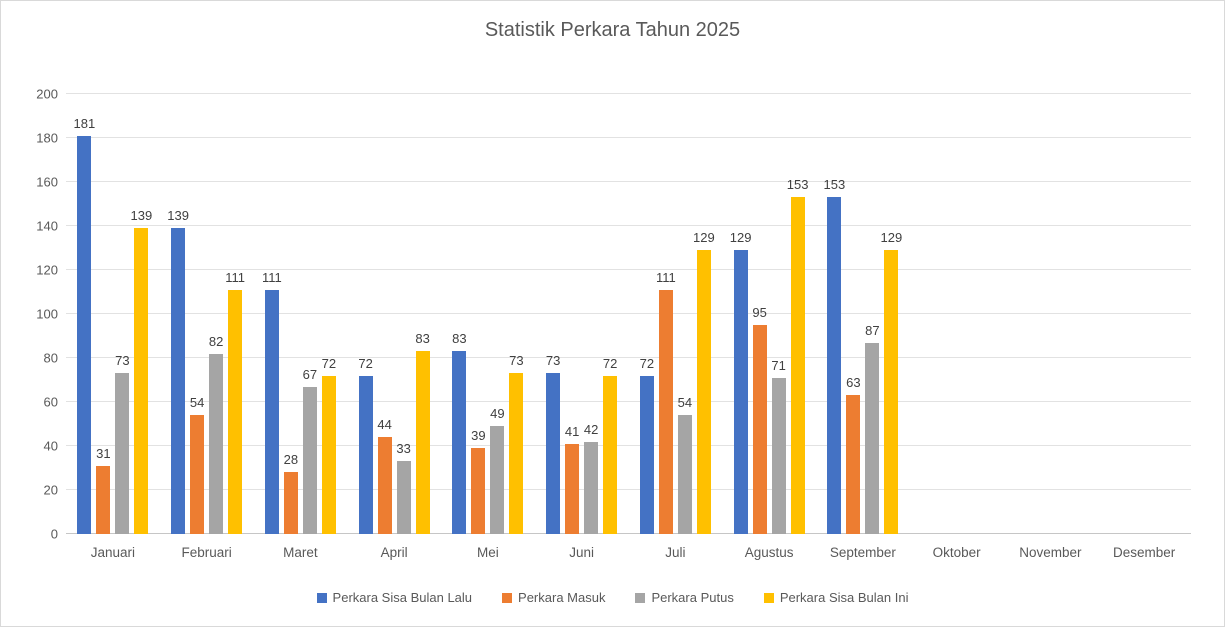  I want to click on bar-value-label: 82, so click(216, 341).